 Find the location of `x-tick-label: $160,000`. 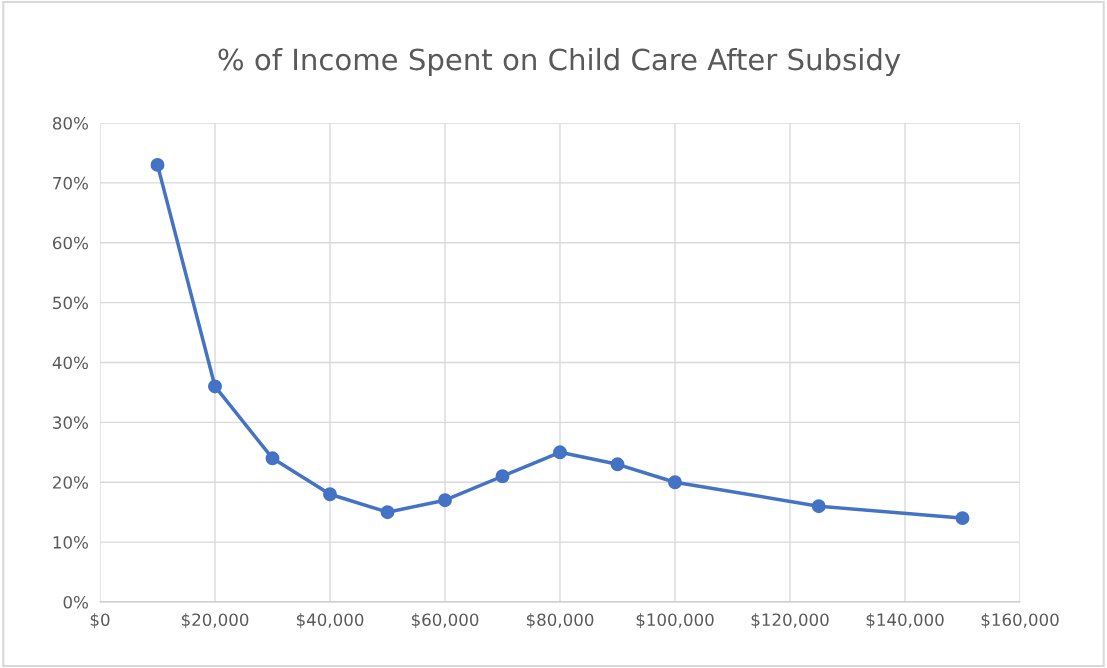

x-tick-label: $160,000 is located at coordinates (1020, 621).